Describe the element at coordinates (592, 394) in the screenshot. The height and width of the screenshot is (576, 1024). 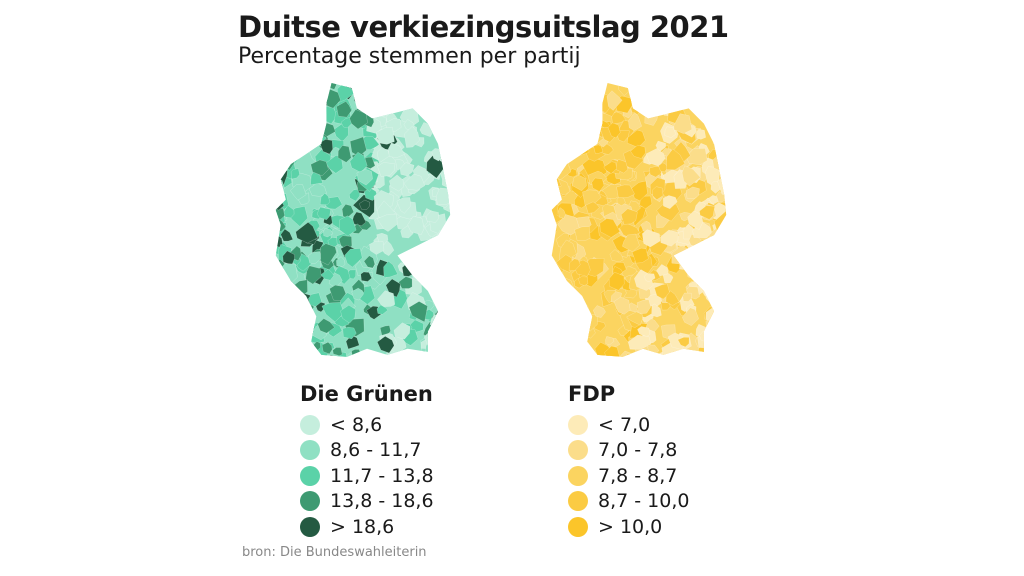
I see `legend-title: FDP` at that location.